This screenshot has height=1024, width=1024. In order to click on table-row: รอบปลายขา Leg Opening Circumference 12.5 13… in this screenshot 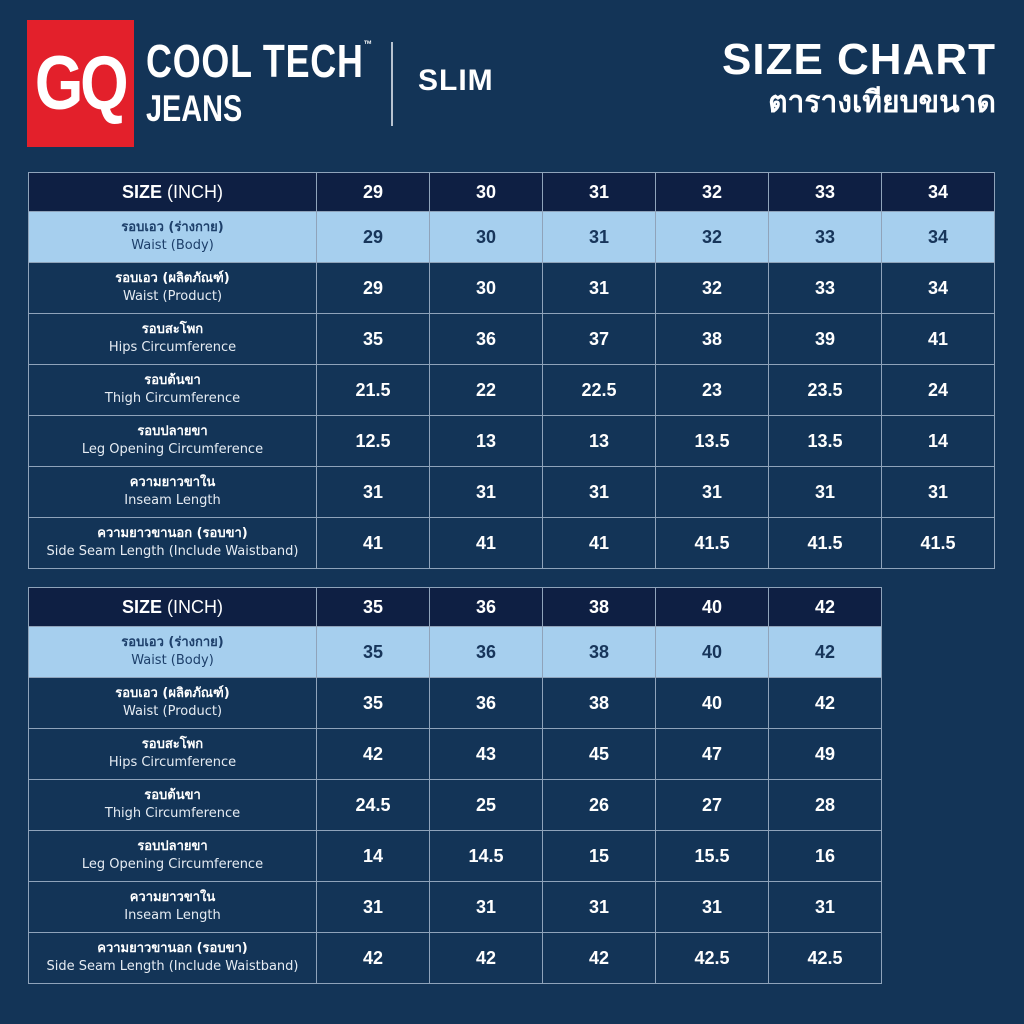, I will do `click(511, 441)`.